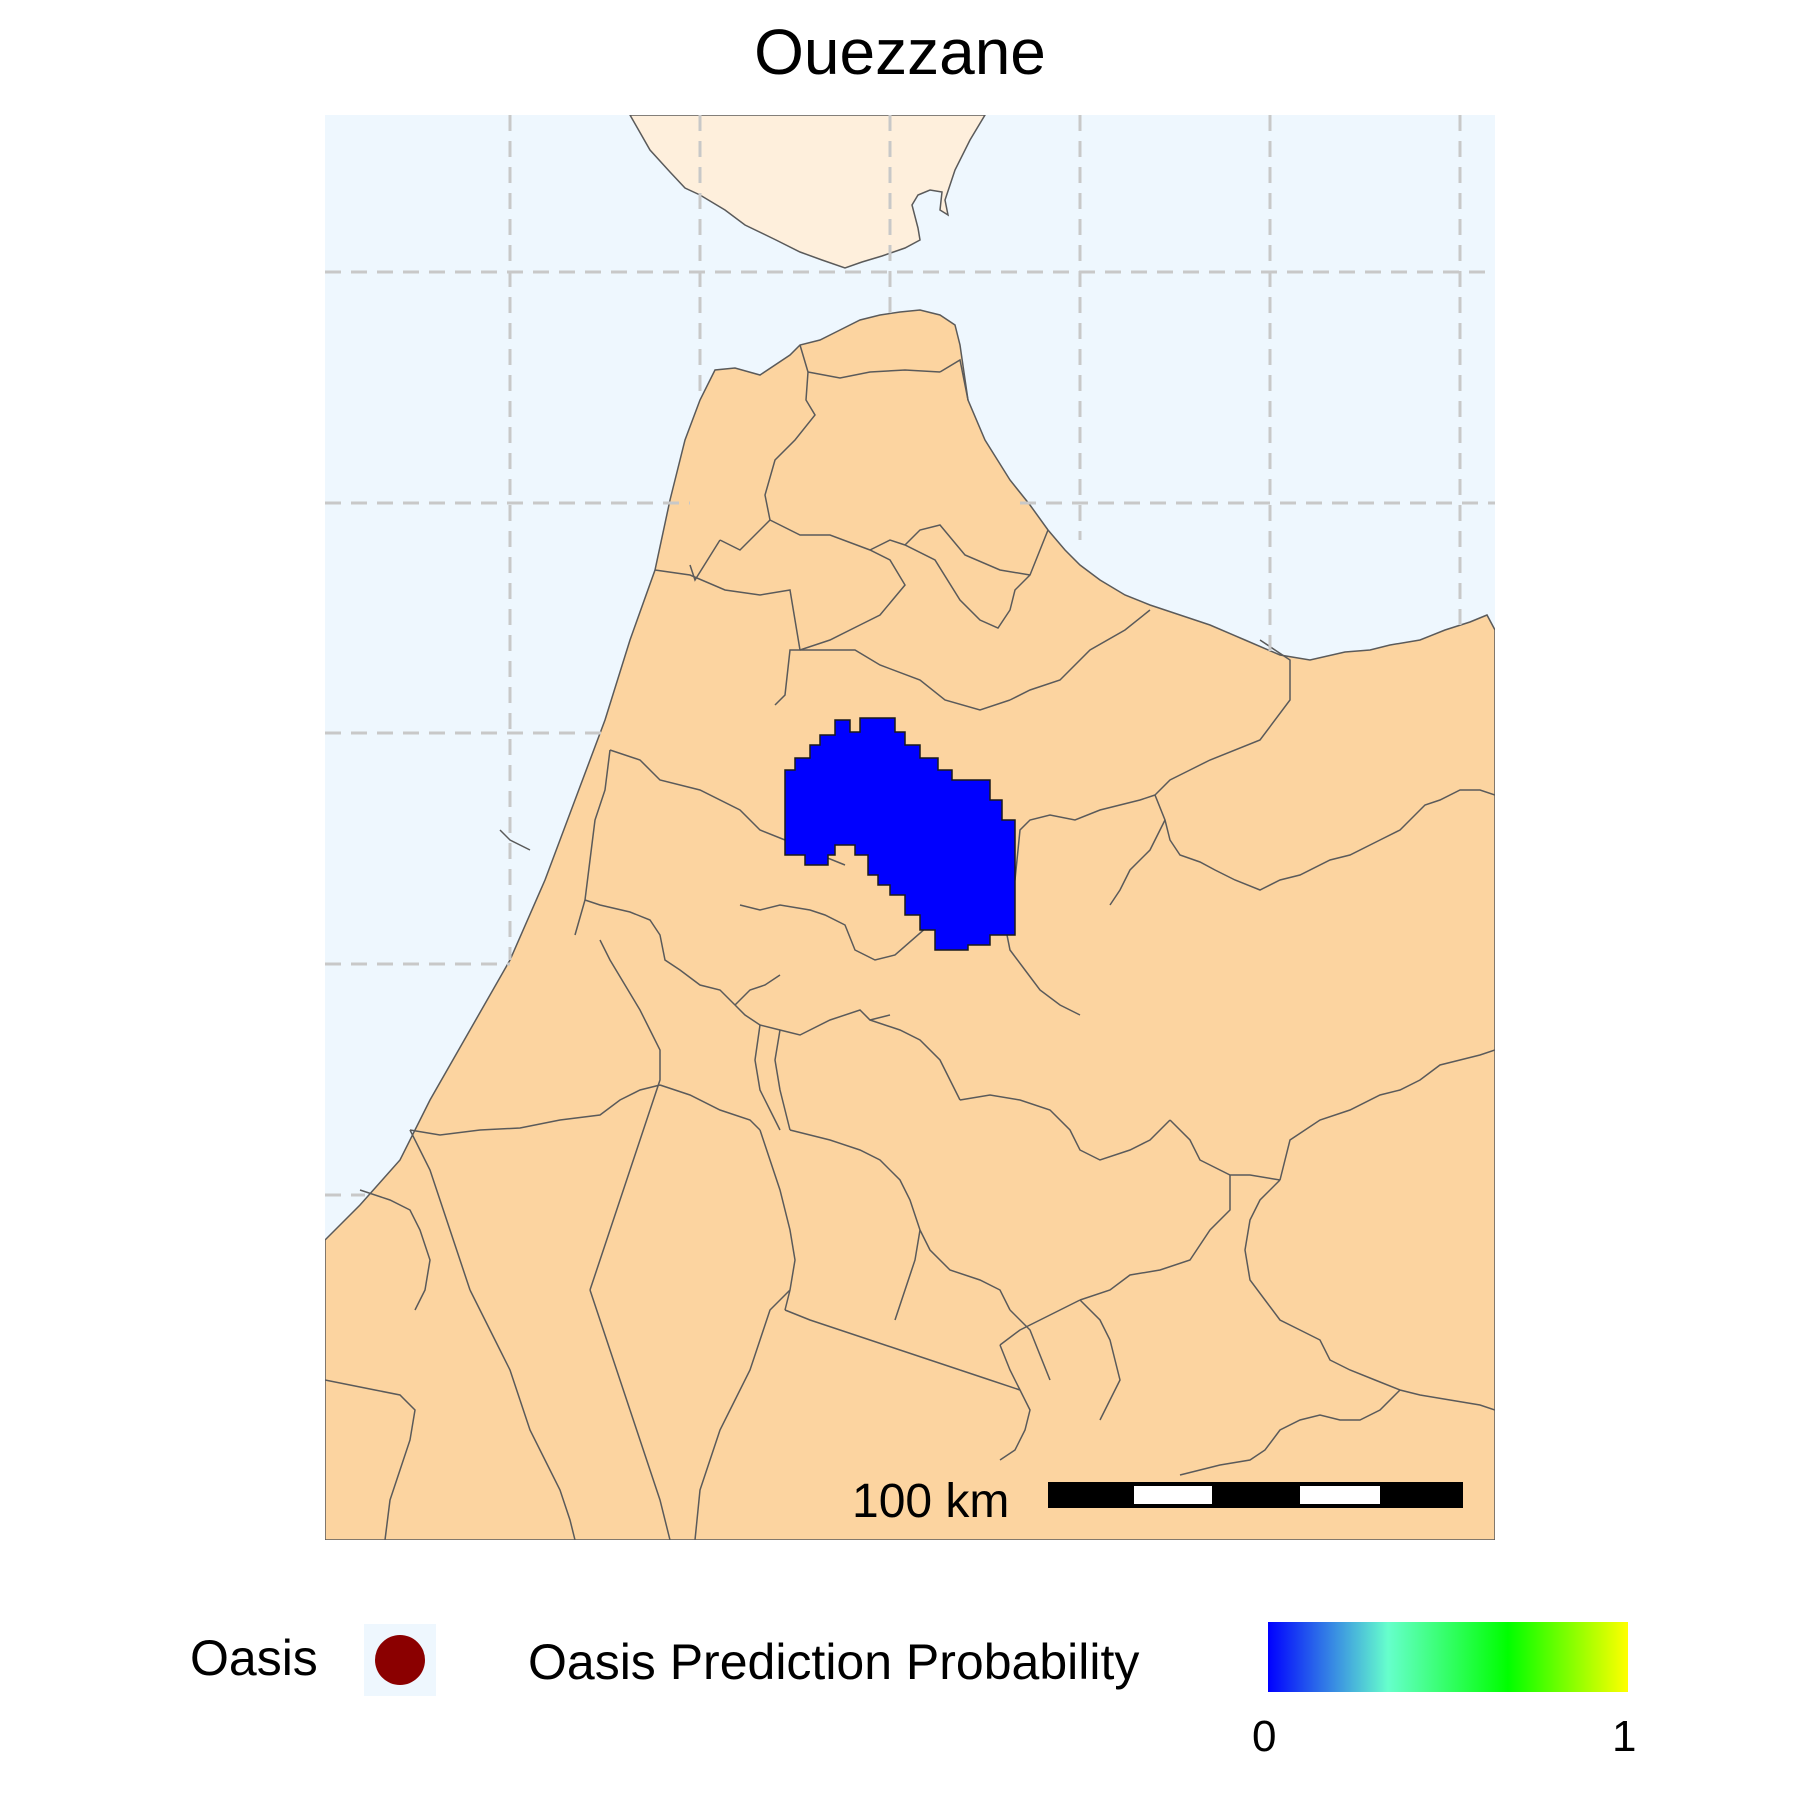 The height and width of the screenshot is (1800, 1800). I want to click on northern-landmass, so click(807, 192).